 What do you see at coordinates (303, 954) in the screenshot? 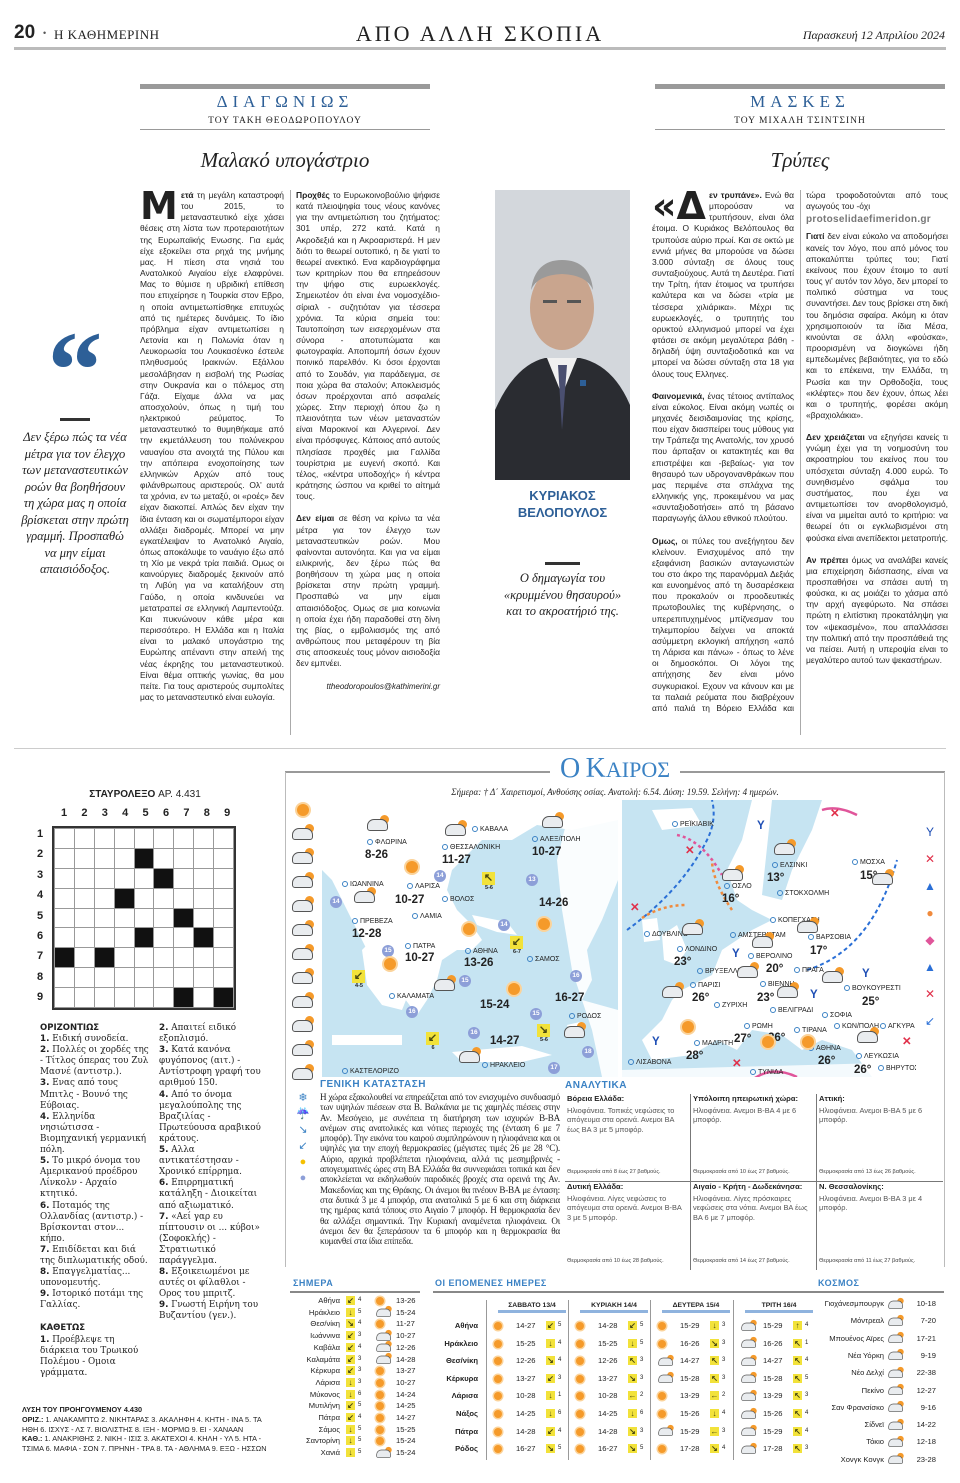
I see `legend-icon` at bounding box center [303, 954].